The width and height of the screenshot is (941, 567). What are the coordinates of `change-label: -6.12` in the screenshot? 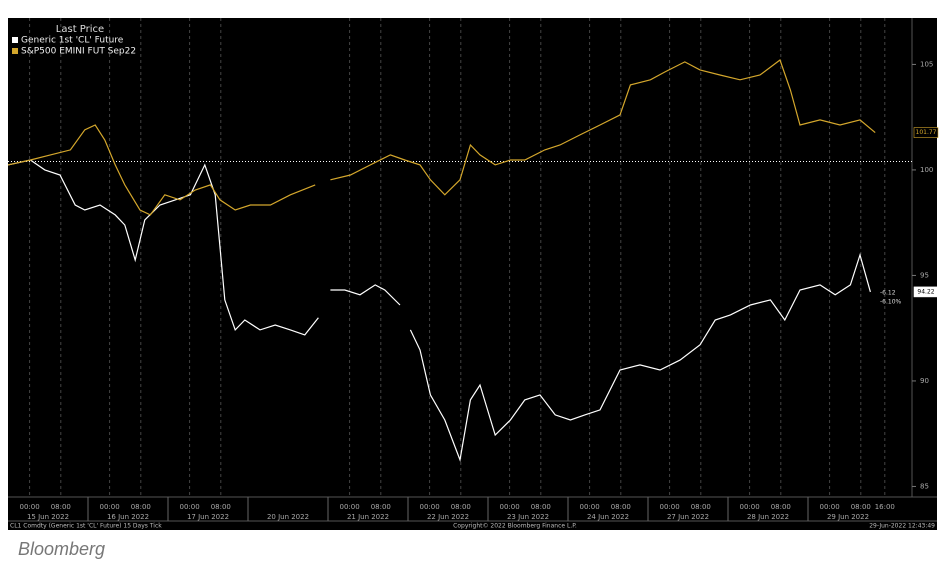 It's located at (888, 292).